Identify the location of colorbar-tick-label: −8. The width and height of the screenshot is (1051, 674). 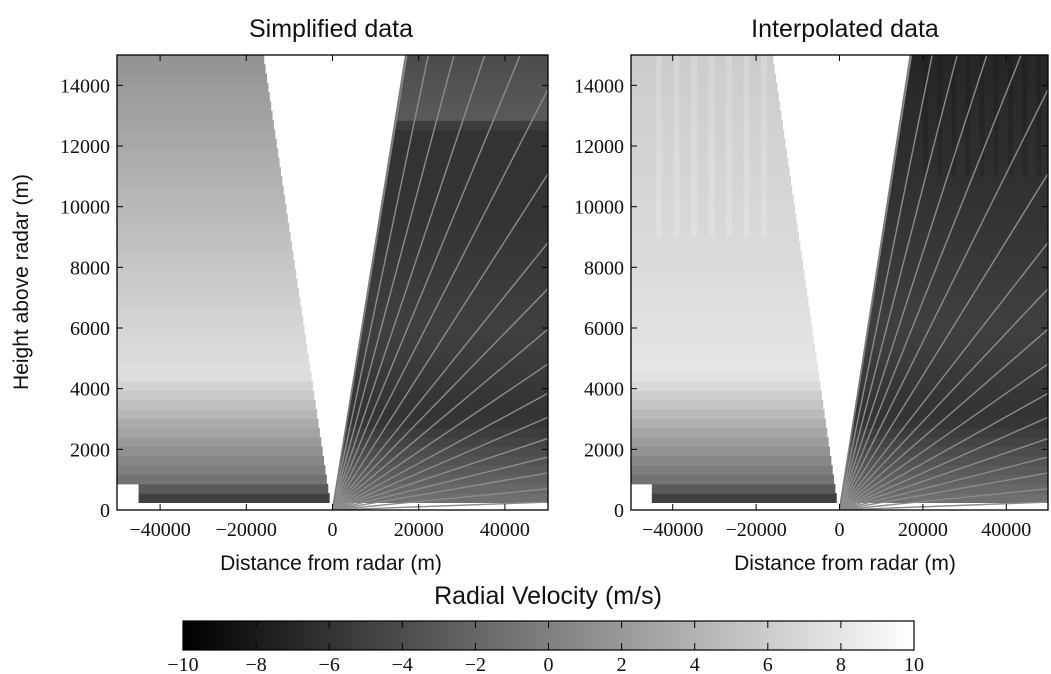
(255, 664).